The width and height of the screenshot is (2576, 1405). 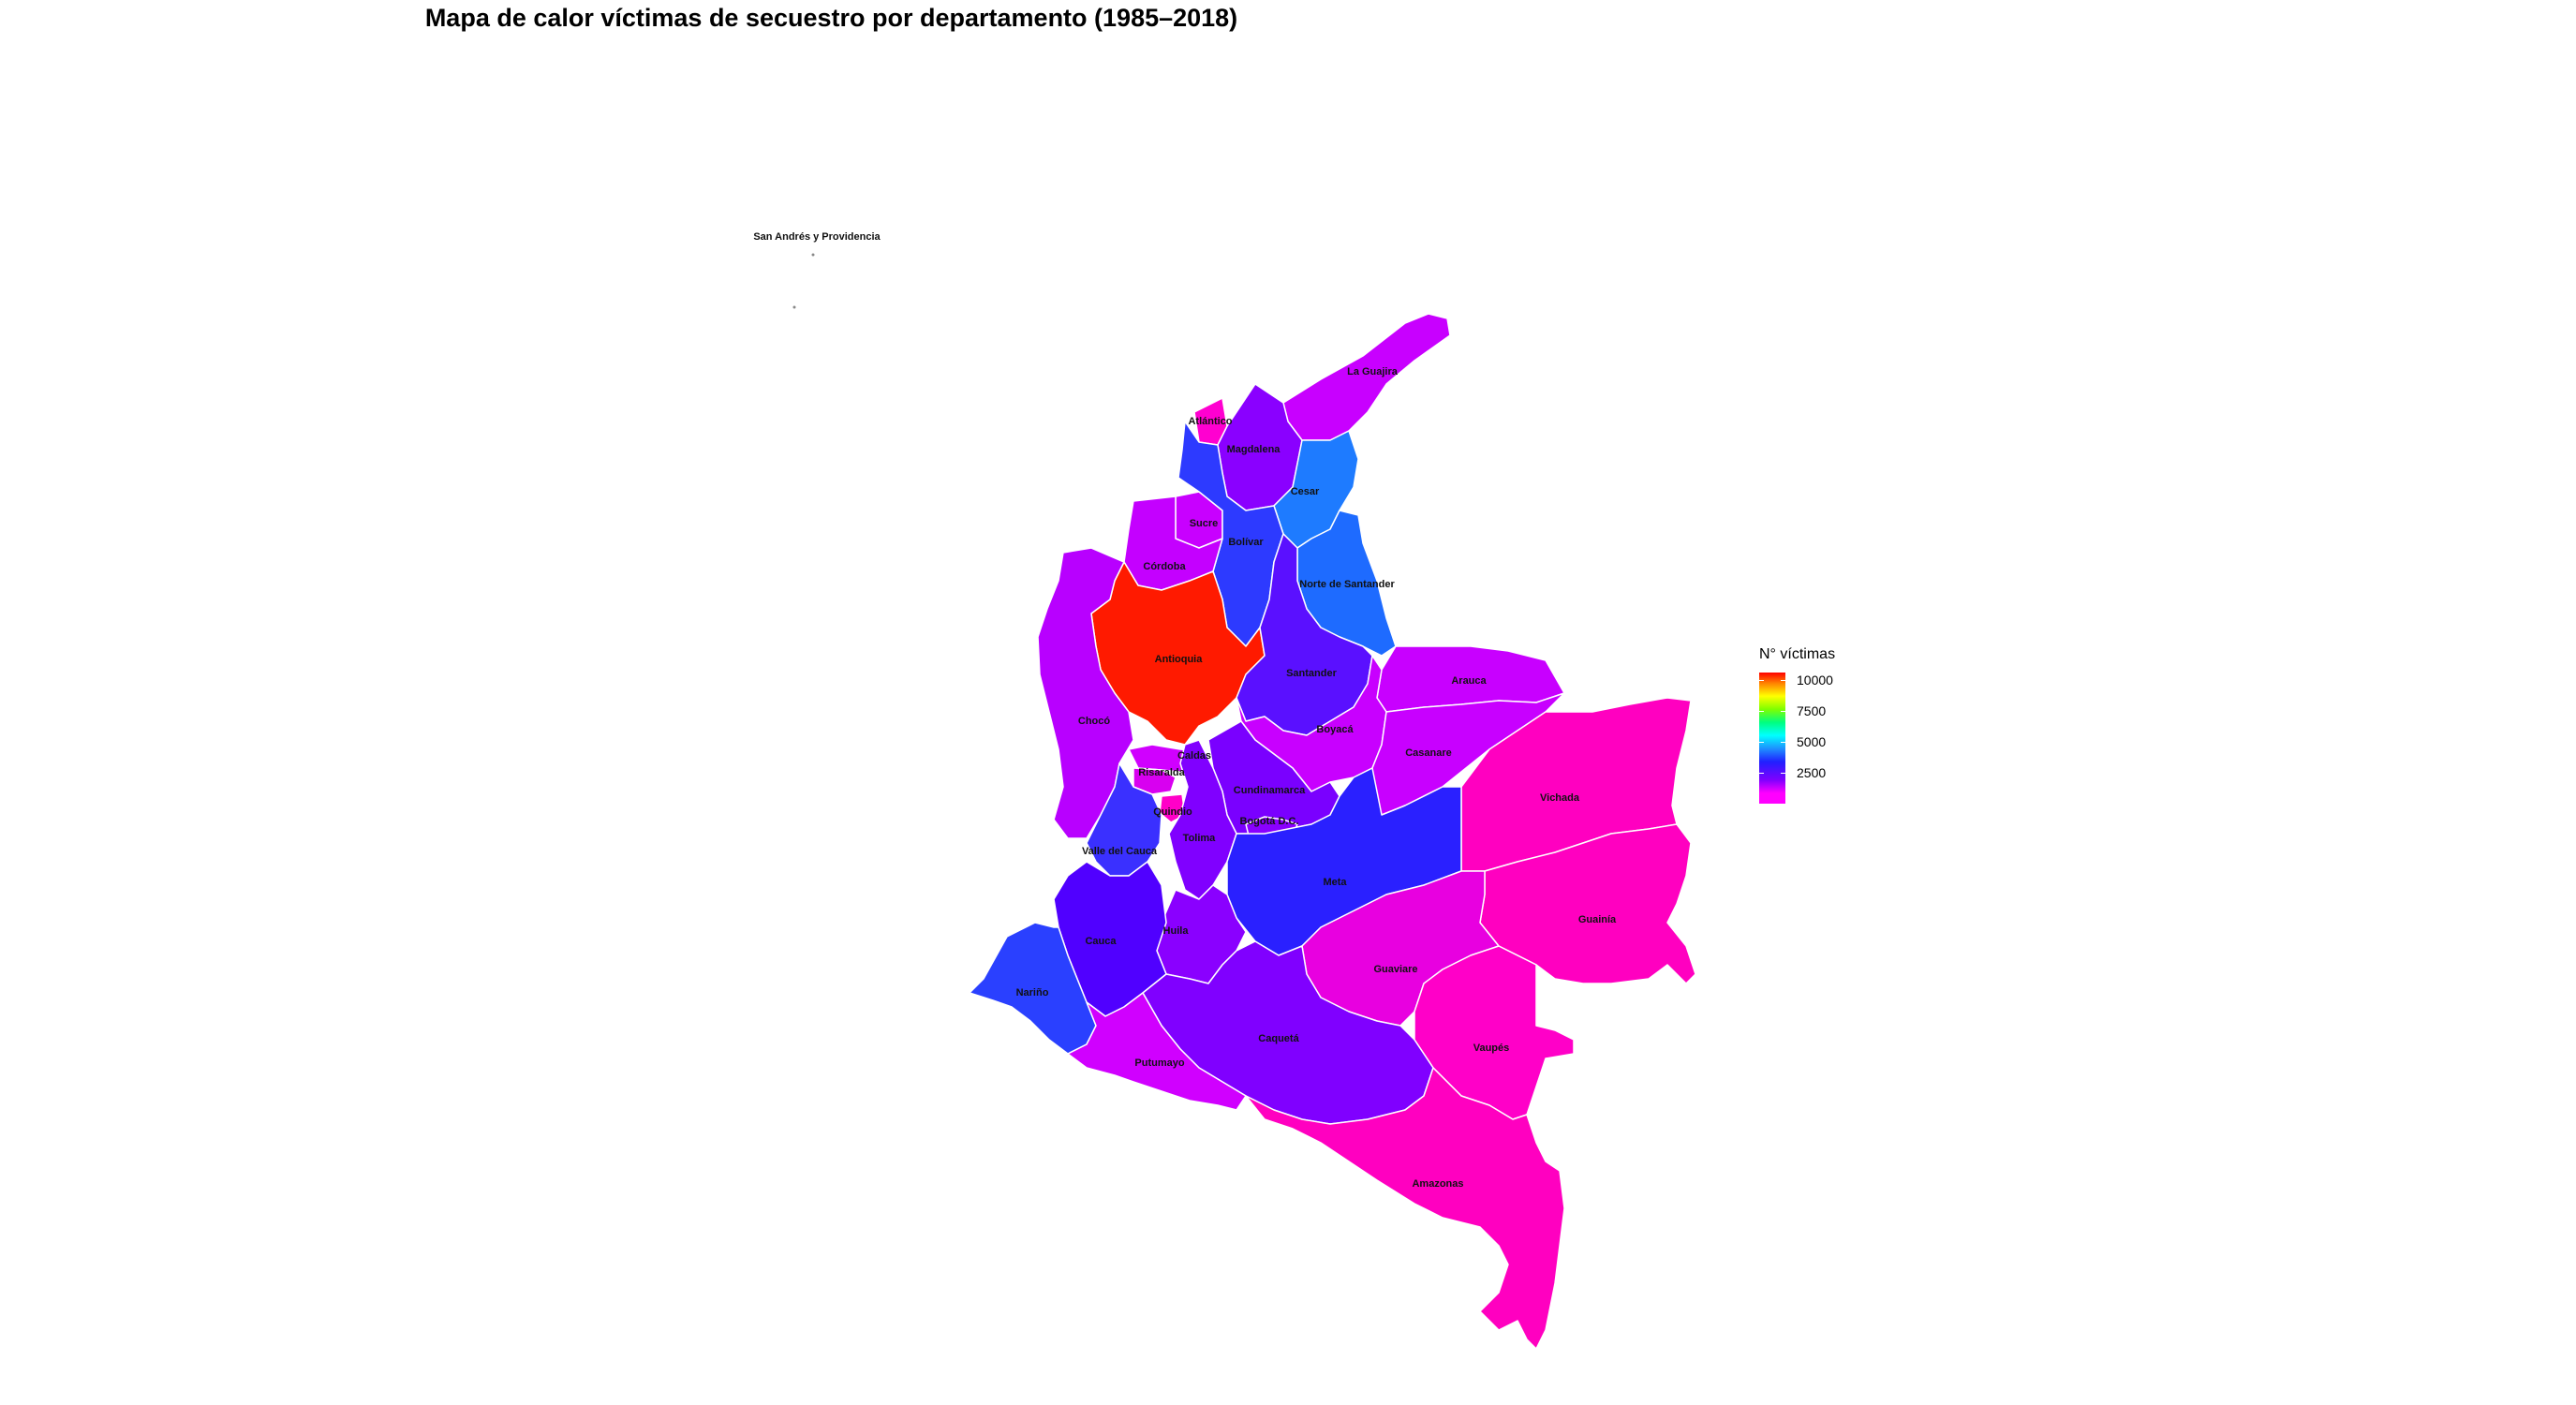 What do you see at coordinates (1246, 542) in the screenshot?
I see `department-label-bolivar: Bolívar` at bounding box center [1246, 542].